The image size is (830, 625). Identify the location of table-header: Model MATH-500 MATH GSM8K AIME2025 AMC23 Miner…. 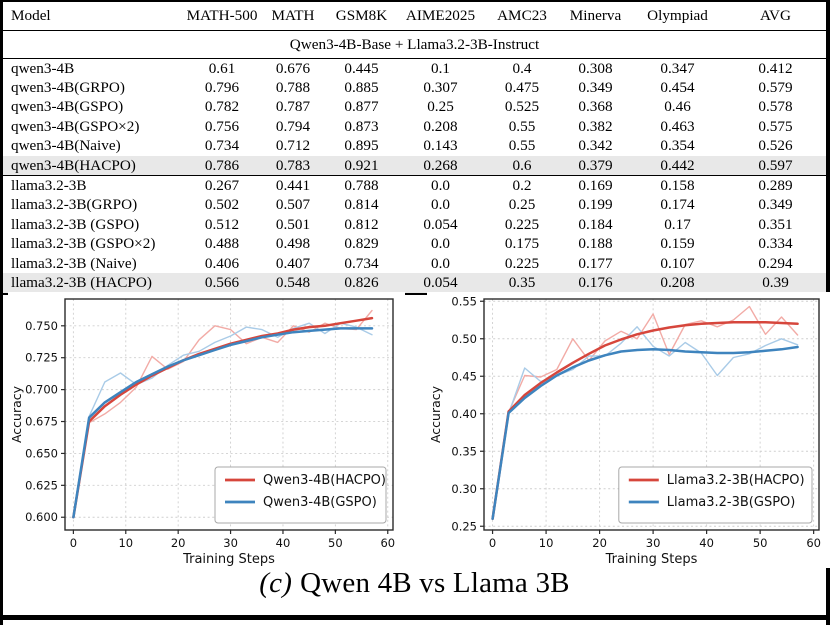
(414, 16).